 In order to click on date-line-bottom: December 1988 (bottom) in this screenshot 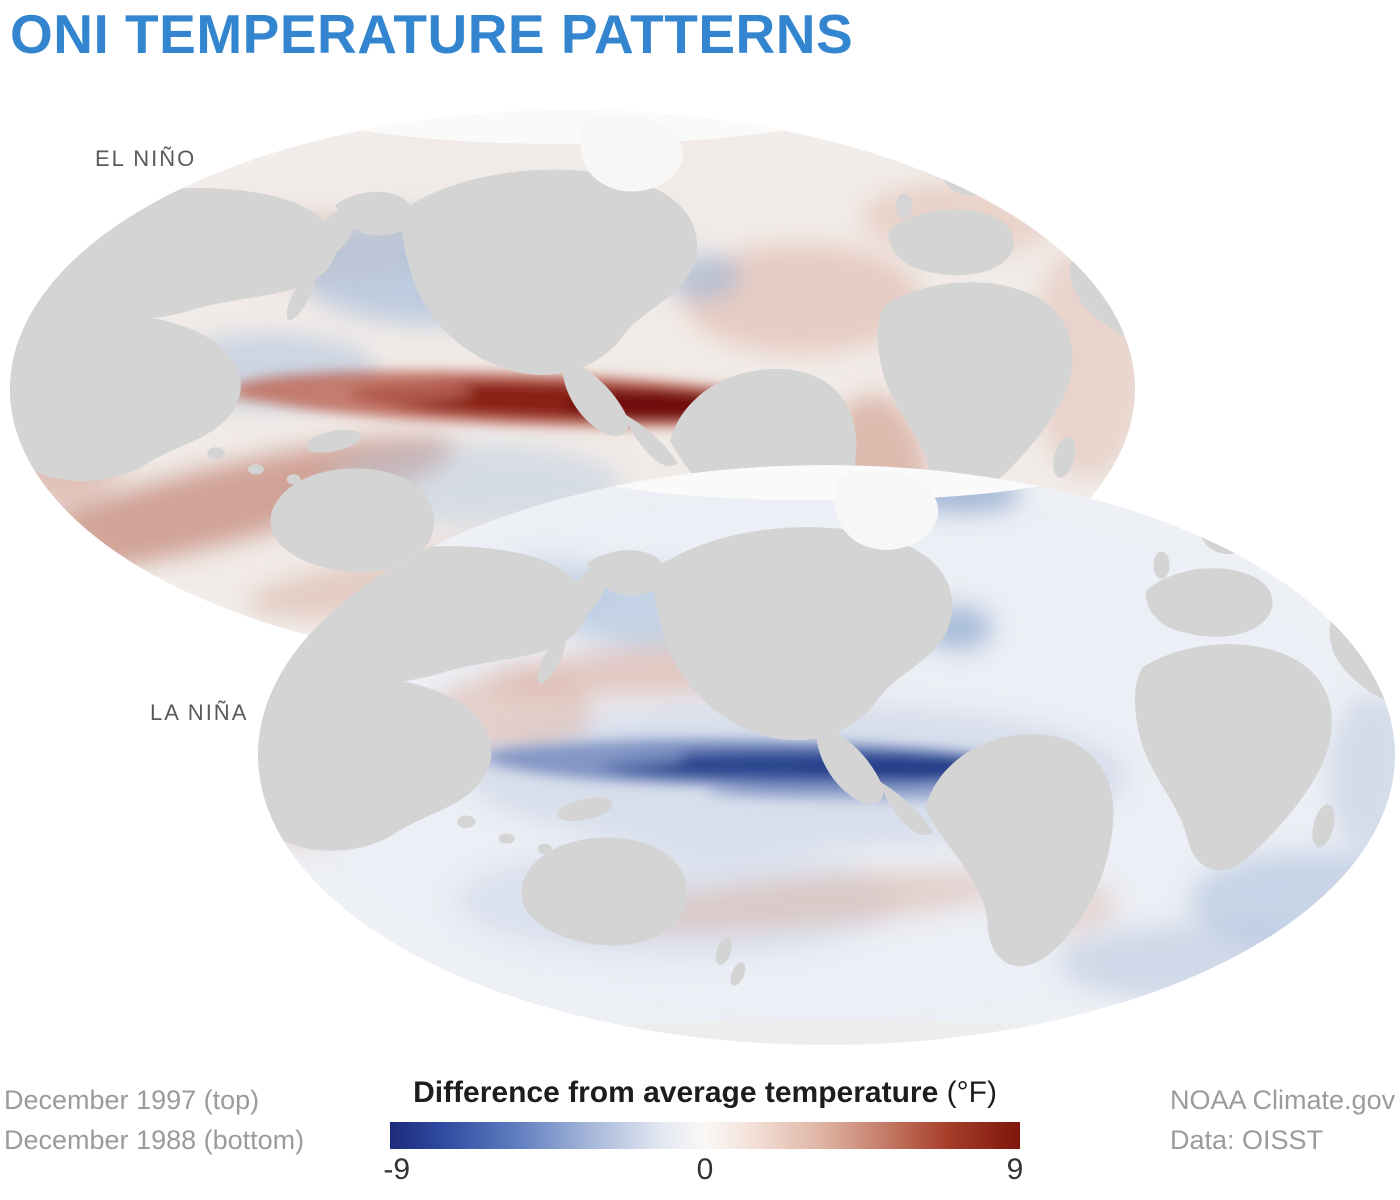, I will do `click(154, 1140)`.